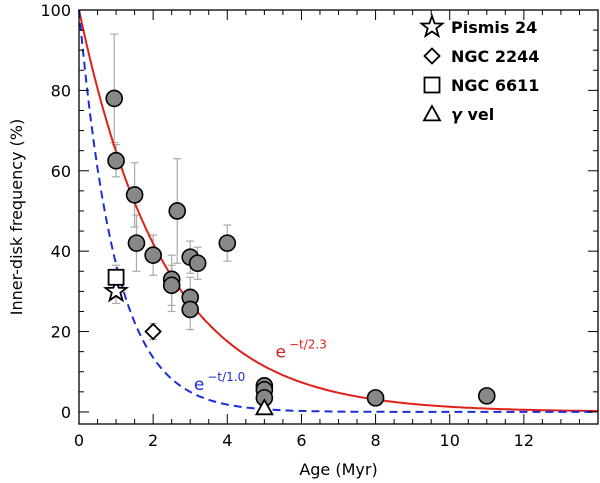 The width and height of the screenshot is (600, 483). Describe the element at coordinates (432, 113) in the screenshot. I see `legend-marker-triangle` at that location.